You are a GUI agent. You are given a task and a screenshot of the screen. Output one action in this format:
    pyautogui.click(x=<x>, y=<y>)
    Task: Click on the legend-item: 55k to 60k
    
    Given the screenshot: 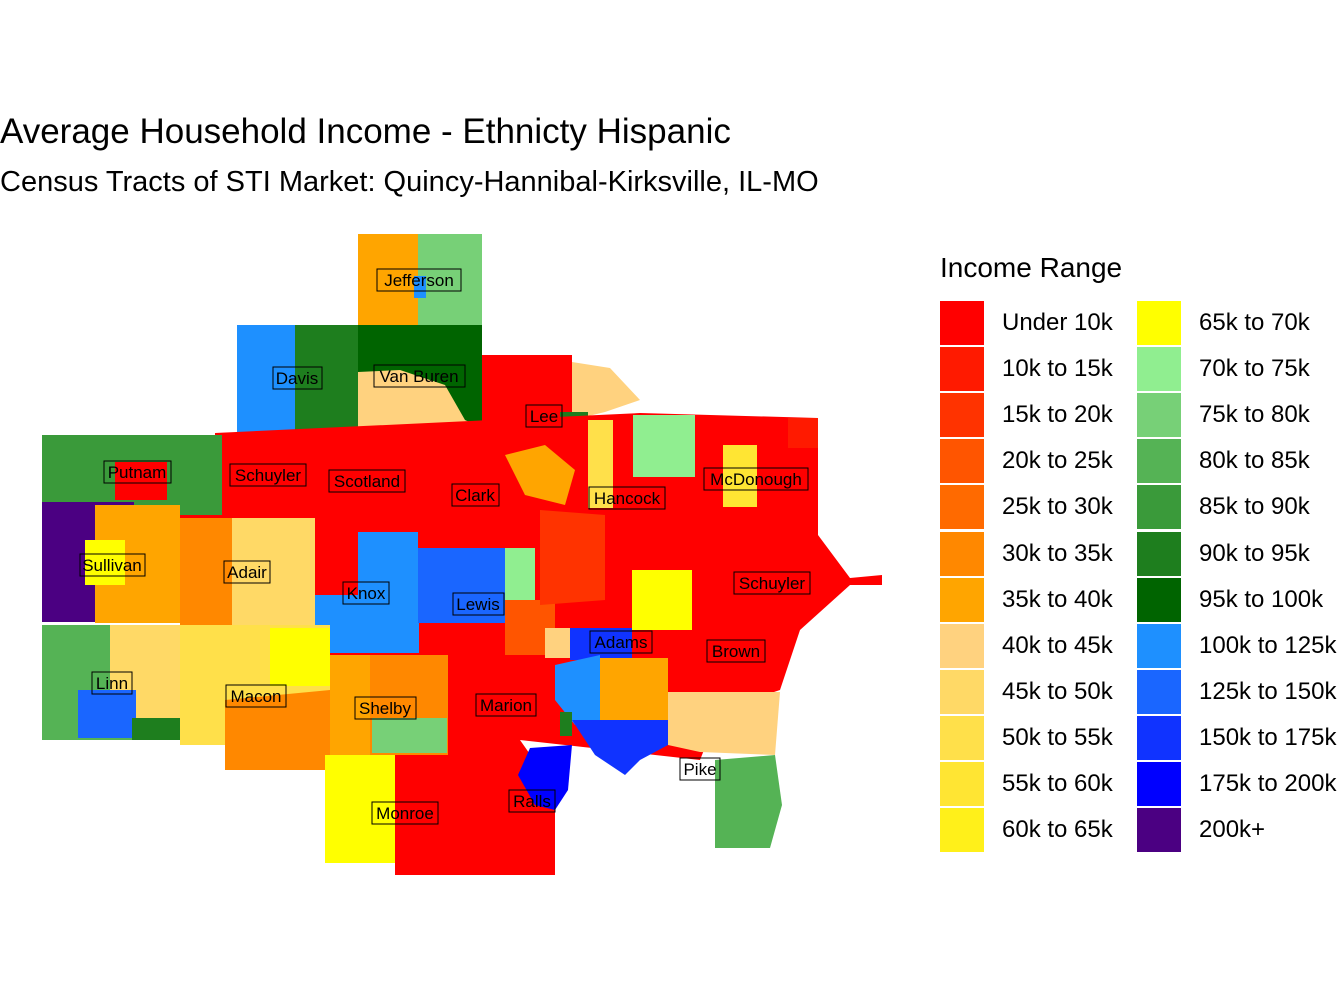 What is the action you would take?
    pyautogui.click(x=1026, y=784)
    